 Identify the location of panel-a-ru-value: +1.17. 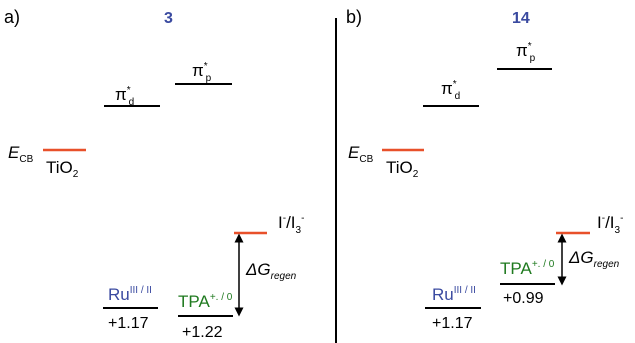
(128, 323).